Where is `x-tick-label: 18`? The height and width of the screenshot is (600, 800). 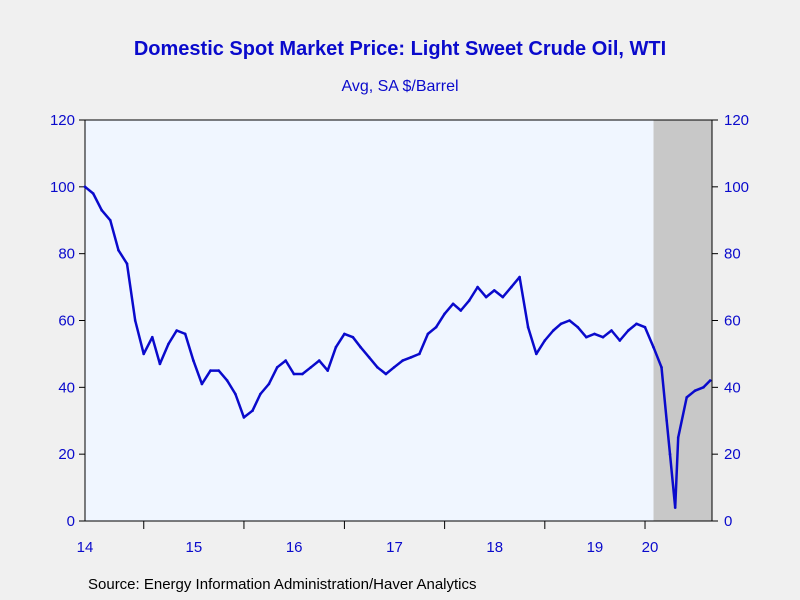 x-tick-label: 18 is located at coordinates (494, 547).